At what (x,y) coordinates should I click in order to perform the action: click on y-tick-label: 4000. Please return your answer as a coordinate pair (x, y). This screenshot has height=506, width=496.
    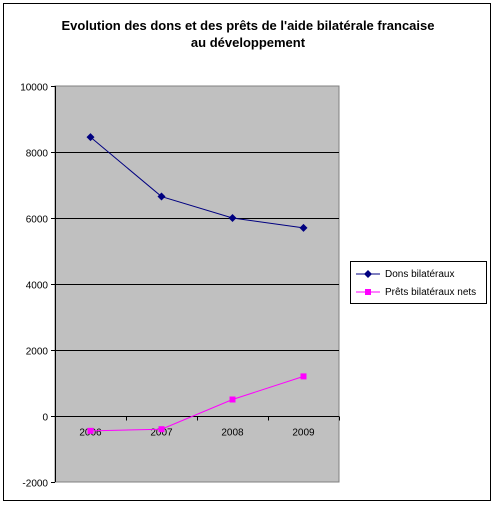
    Looking at the image, I should click on (37, 286).